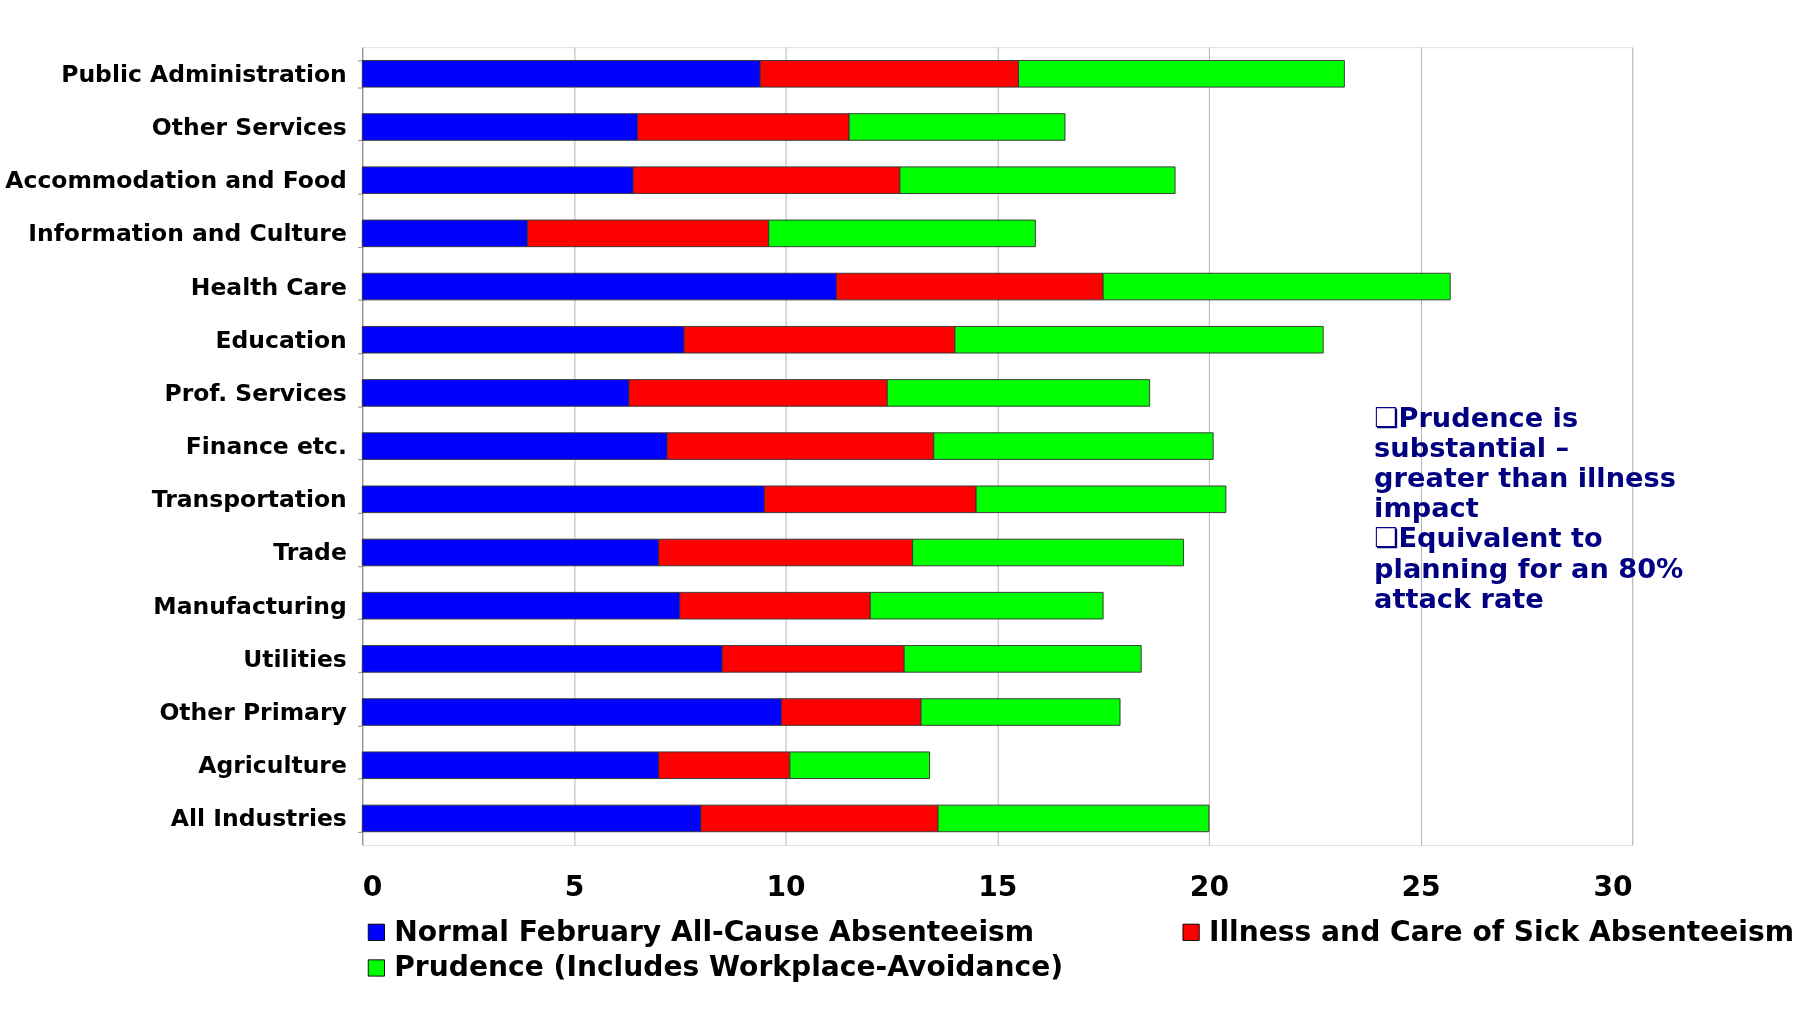 This screenshot has width=1804, height=1010. What do you see at coordinates (295, 658) in the screenshot?
I see `y-tick-label: Utilities` at bounding box center [295, 658].